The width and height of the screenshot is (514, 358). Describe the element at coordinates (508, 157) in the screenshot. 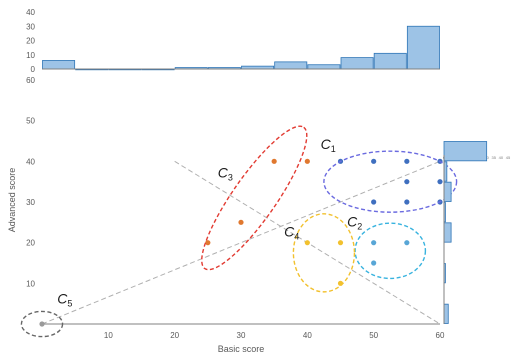

I see `right-histogram-x-tick: 45` at that location.